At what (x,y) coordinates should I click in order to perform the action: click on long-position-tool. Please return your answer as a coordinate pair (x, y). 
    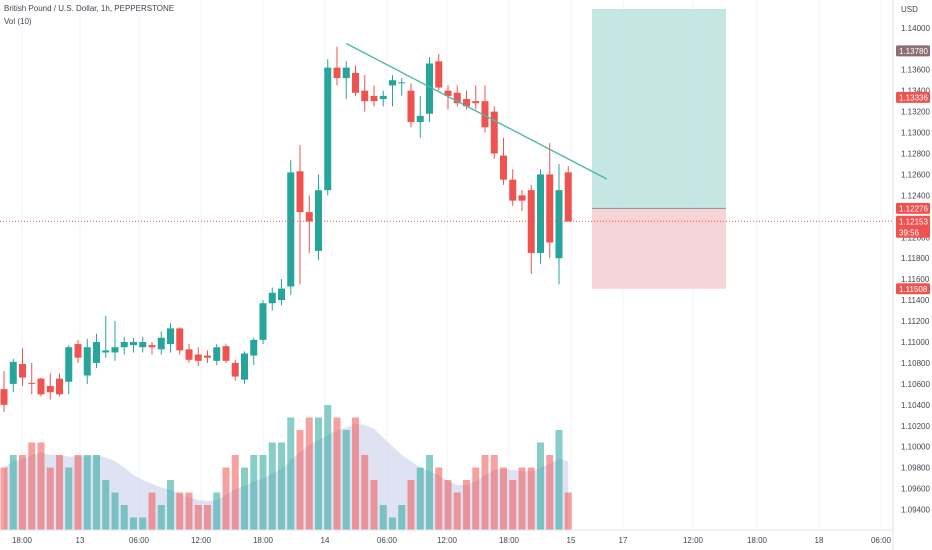
    Looking at the image, I should click on (659, 149).